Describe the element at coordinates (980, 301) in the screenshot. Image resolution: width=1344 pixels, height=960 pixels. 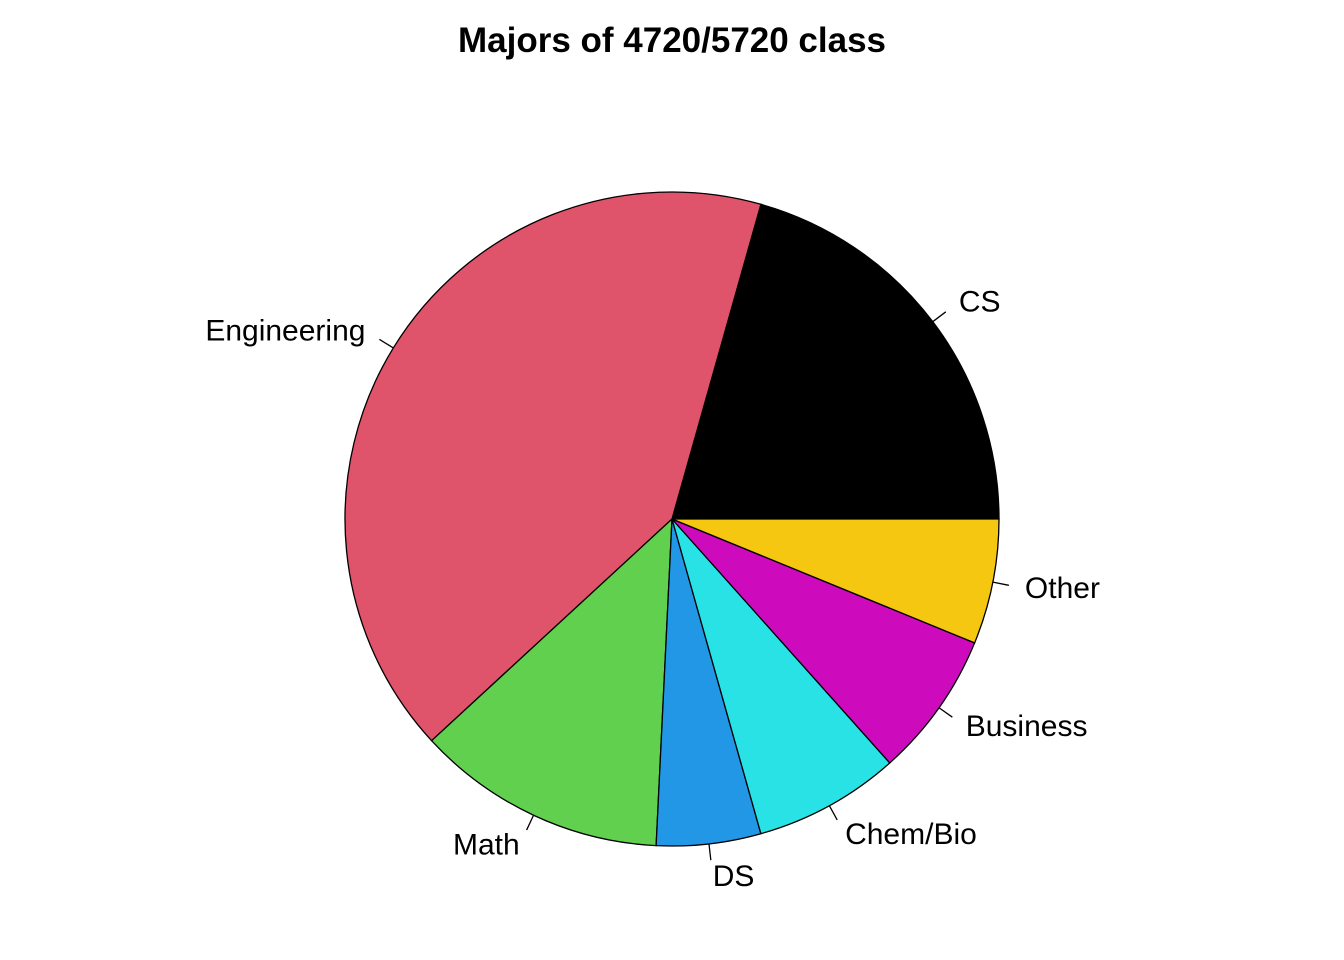
I see `slice-label-cs: CS` at that location.